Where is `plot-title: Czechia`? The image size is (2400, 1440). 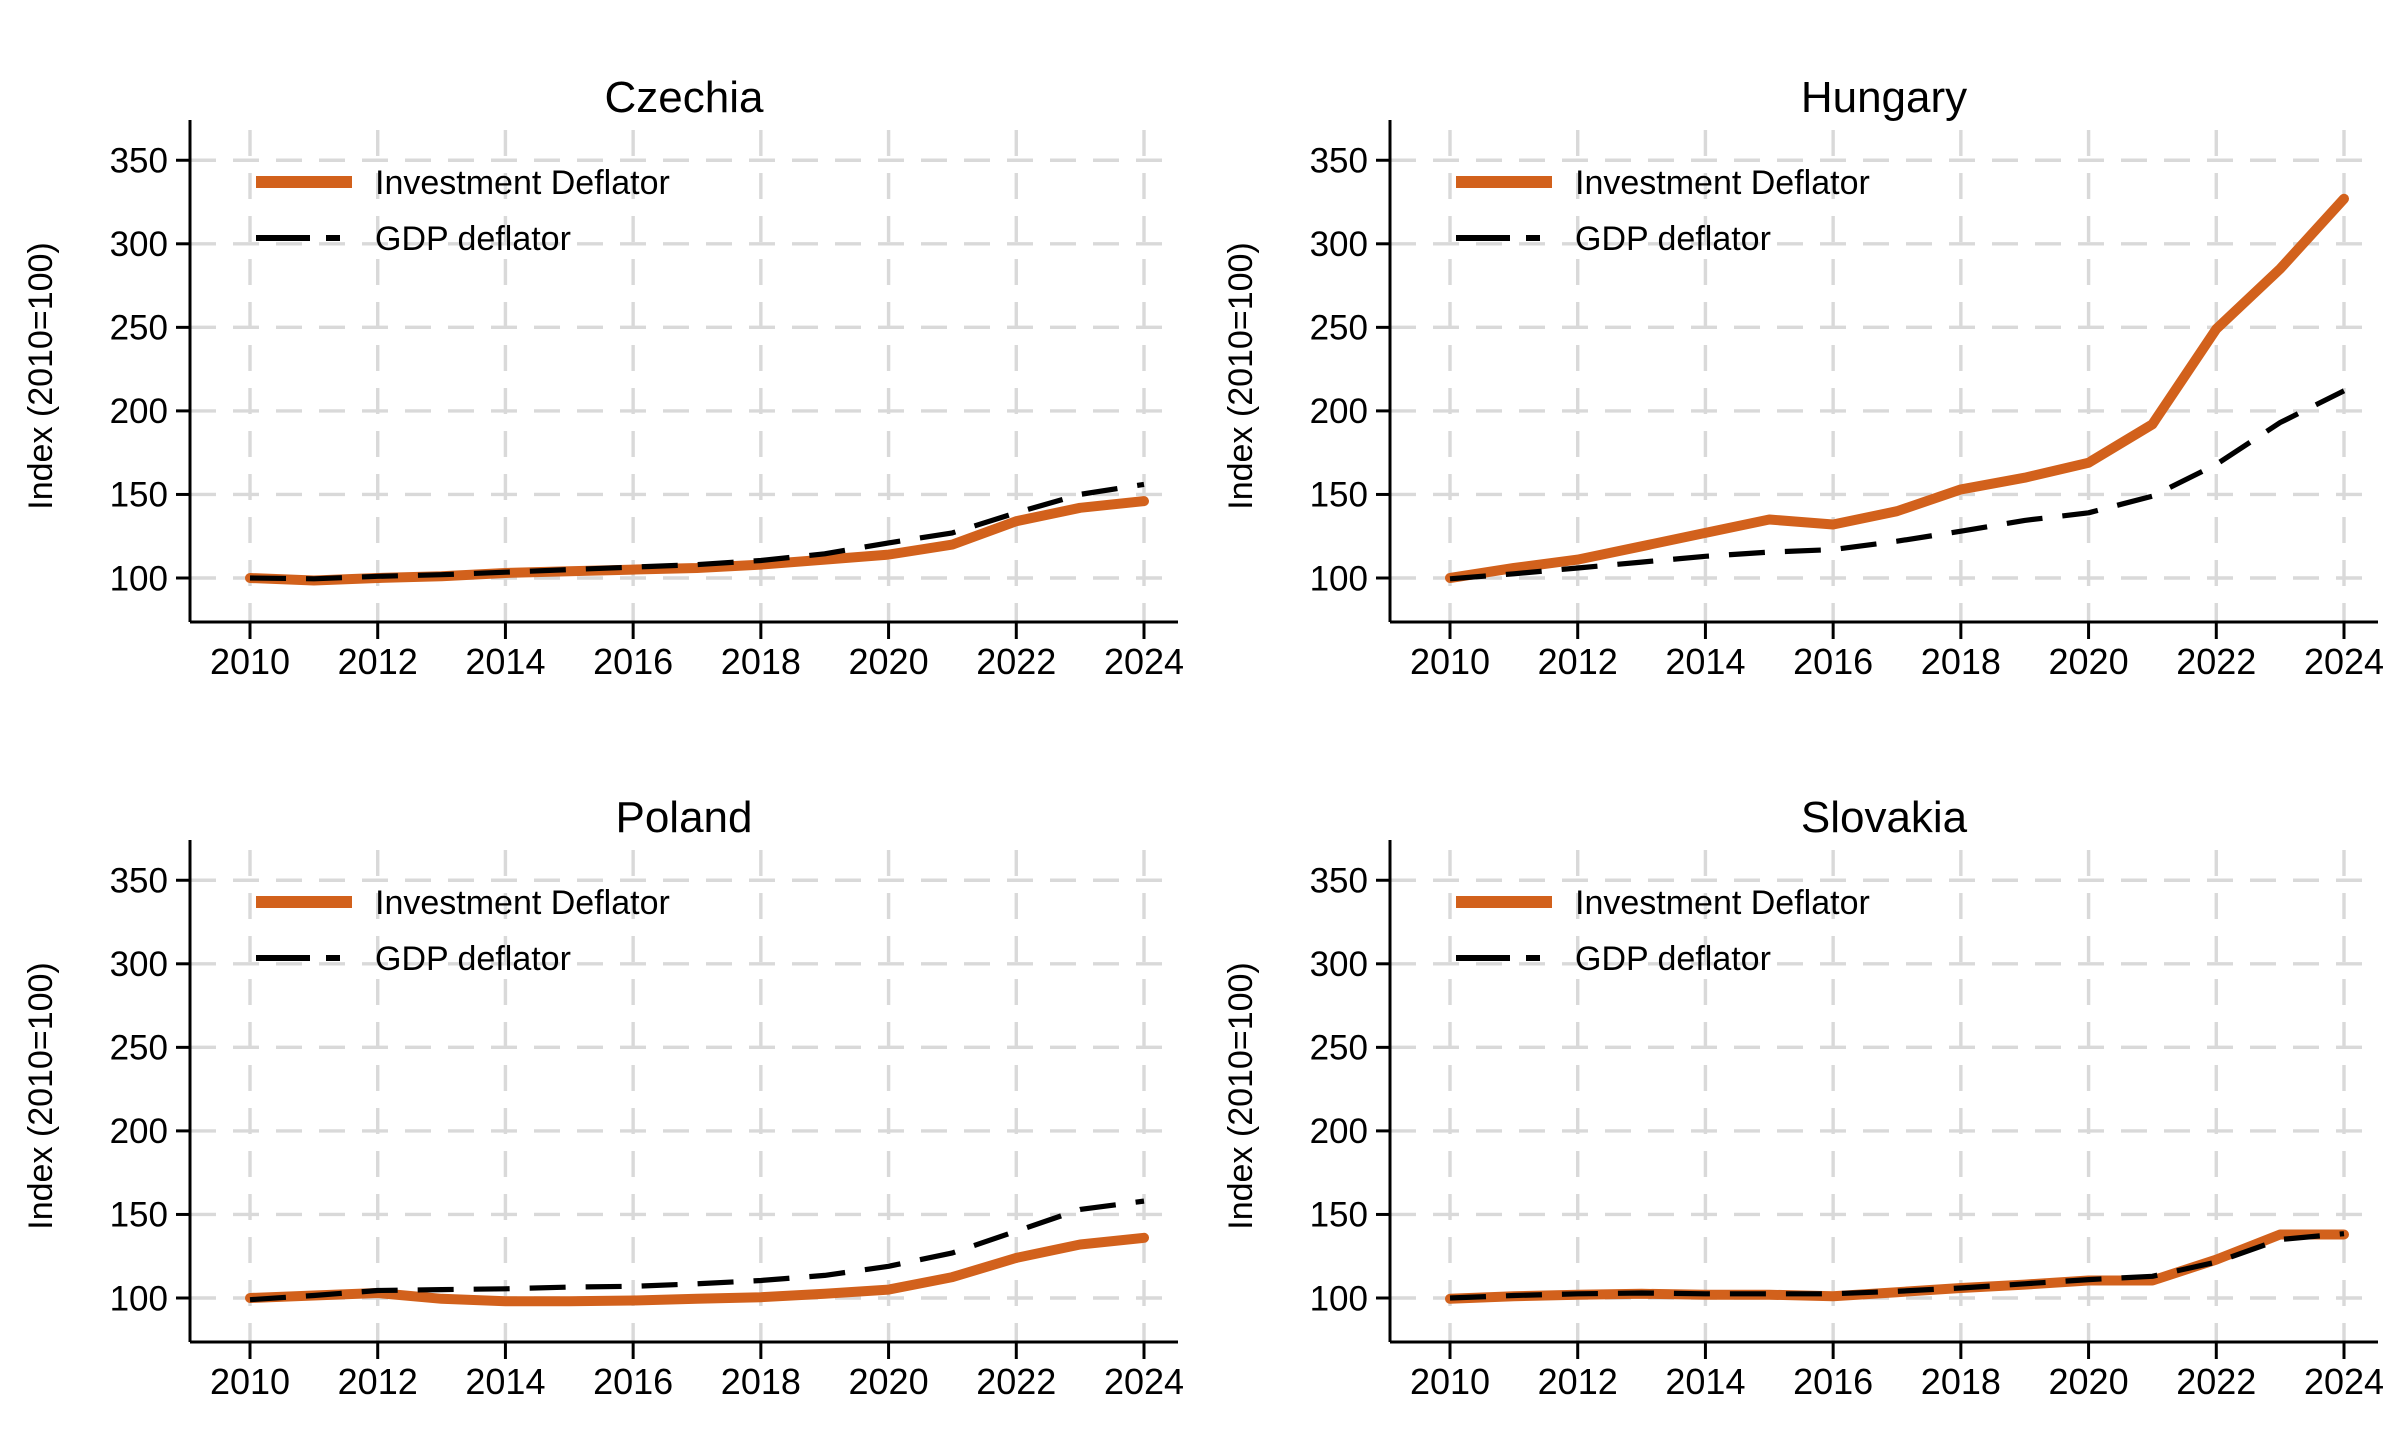
plot-title: Czechia is located at coordinates (684, 97).